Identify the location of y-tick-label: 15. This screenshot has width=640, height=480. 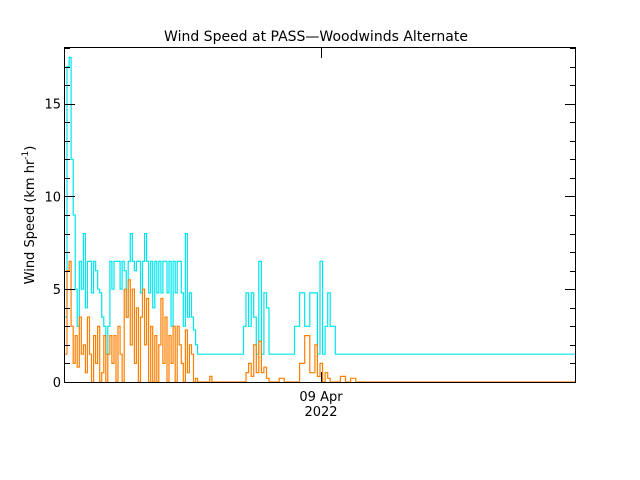
(52, 105).